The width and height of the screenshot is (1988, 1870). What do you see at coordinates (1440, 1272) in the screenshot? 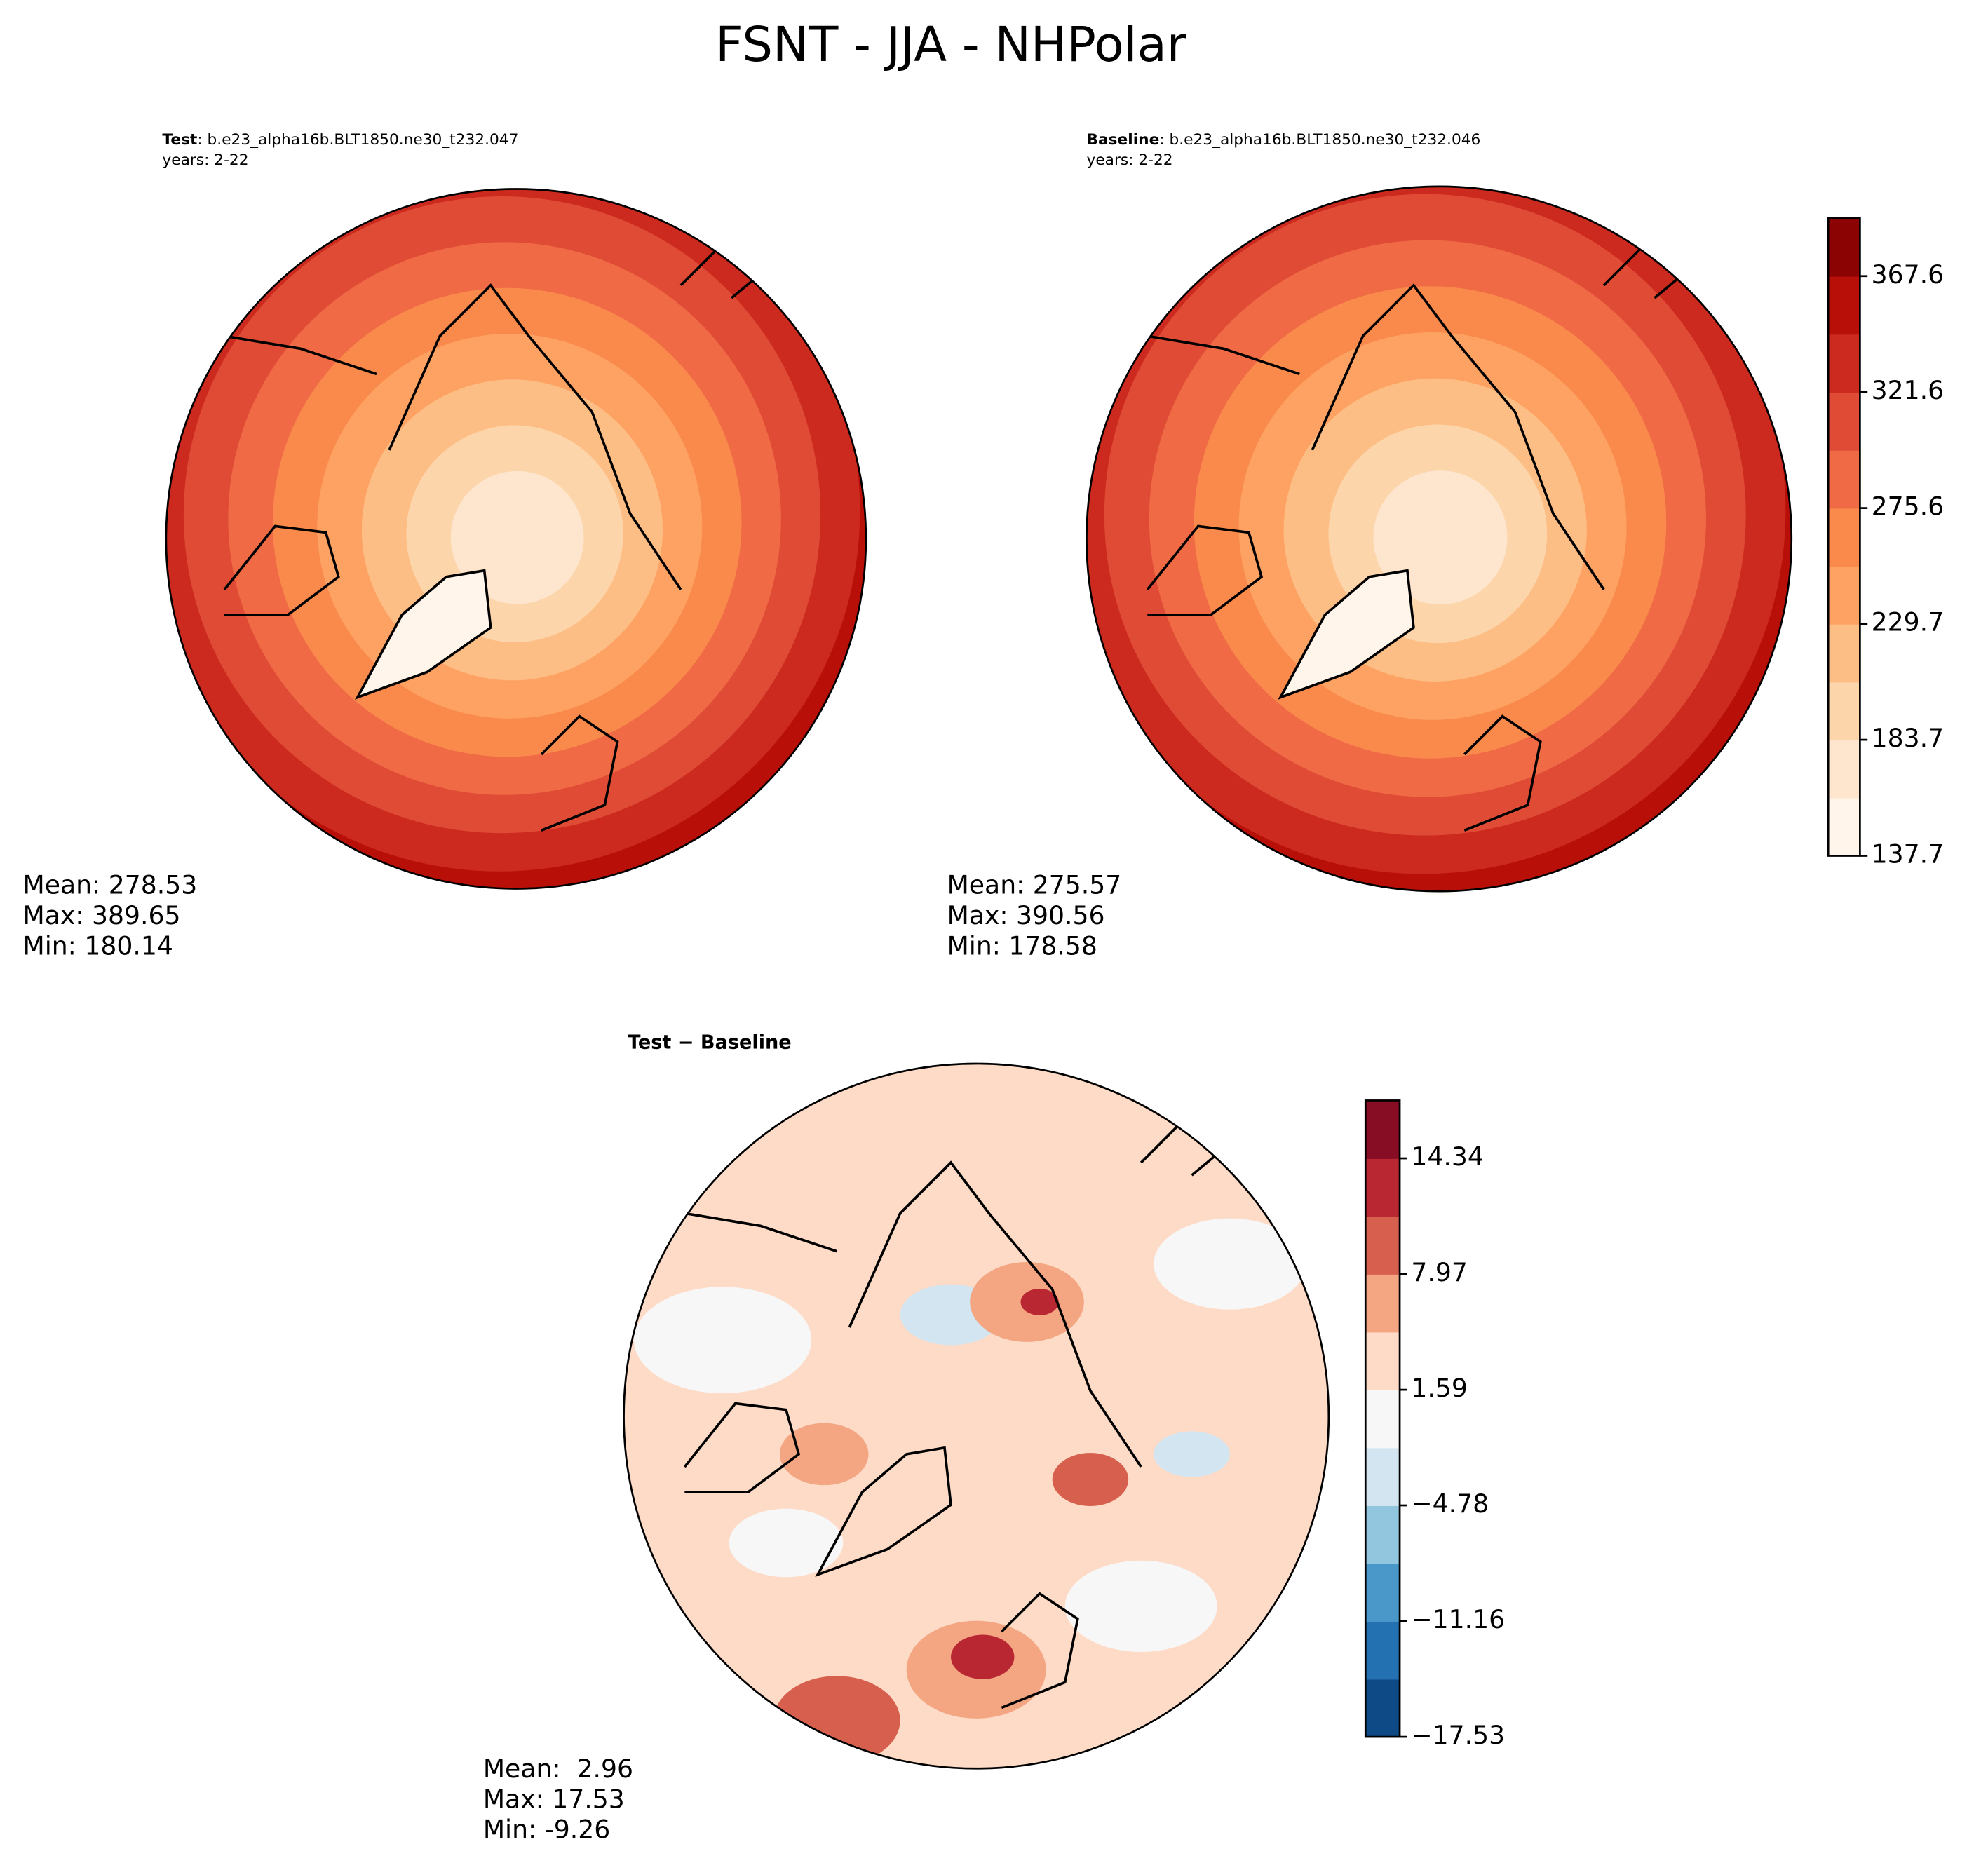
I see `colorbar-tick-label: 7.97` at bounding box center [1440, 1272].